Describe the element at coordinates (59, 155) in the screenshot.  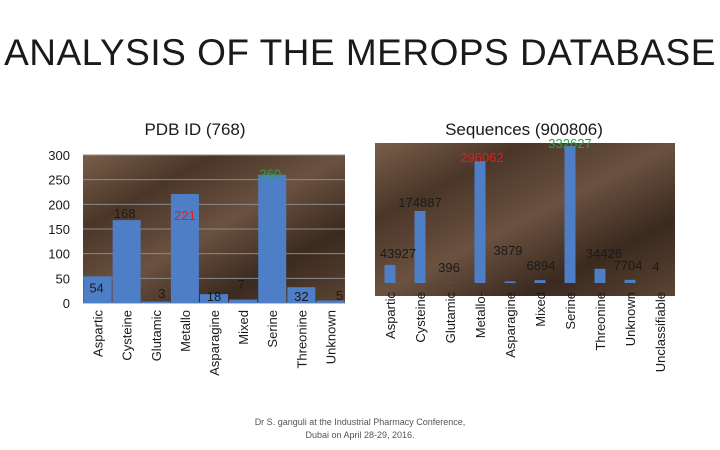
I see `pdb-y-tick-label: 300` at that location.